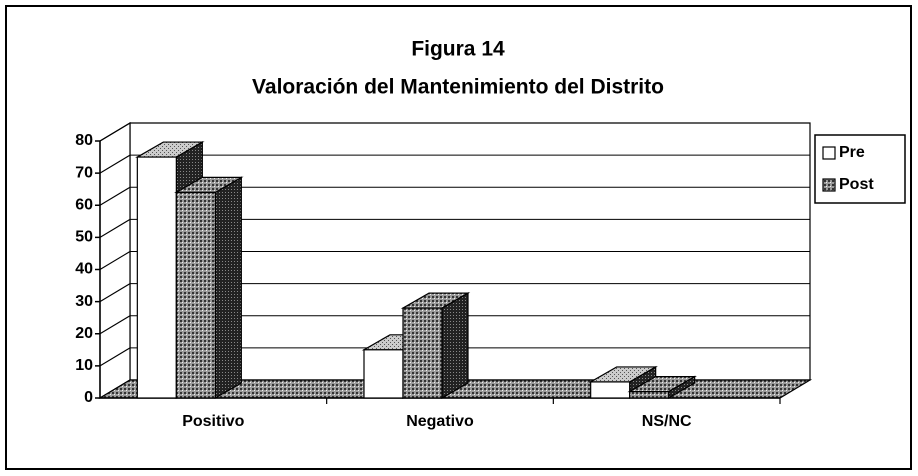  Describe the element at coordinates (860, 169) in the screenshot. I see `legend-box` at that location.